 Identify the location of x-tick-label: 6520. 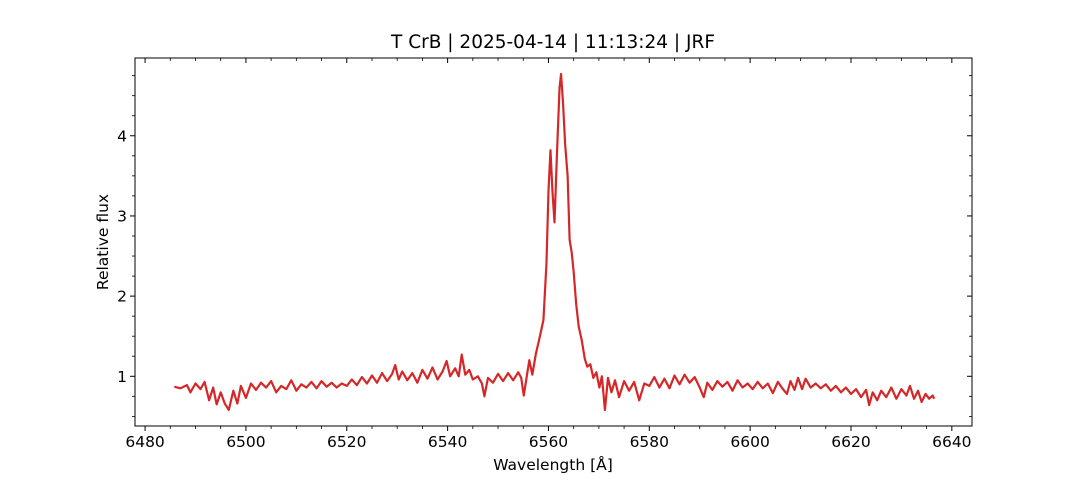
(346, 442).